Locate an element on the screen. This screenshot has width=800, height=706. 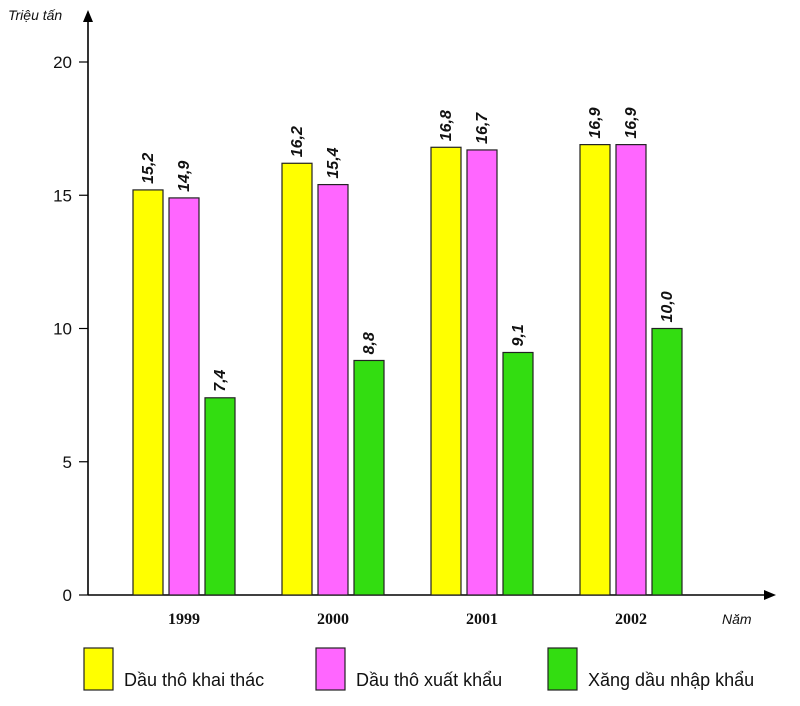
x-tick-label: 2001 is located at coordinates (482, 619).